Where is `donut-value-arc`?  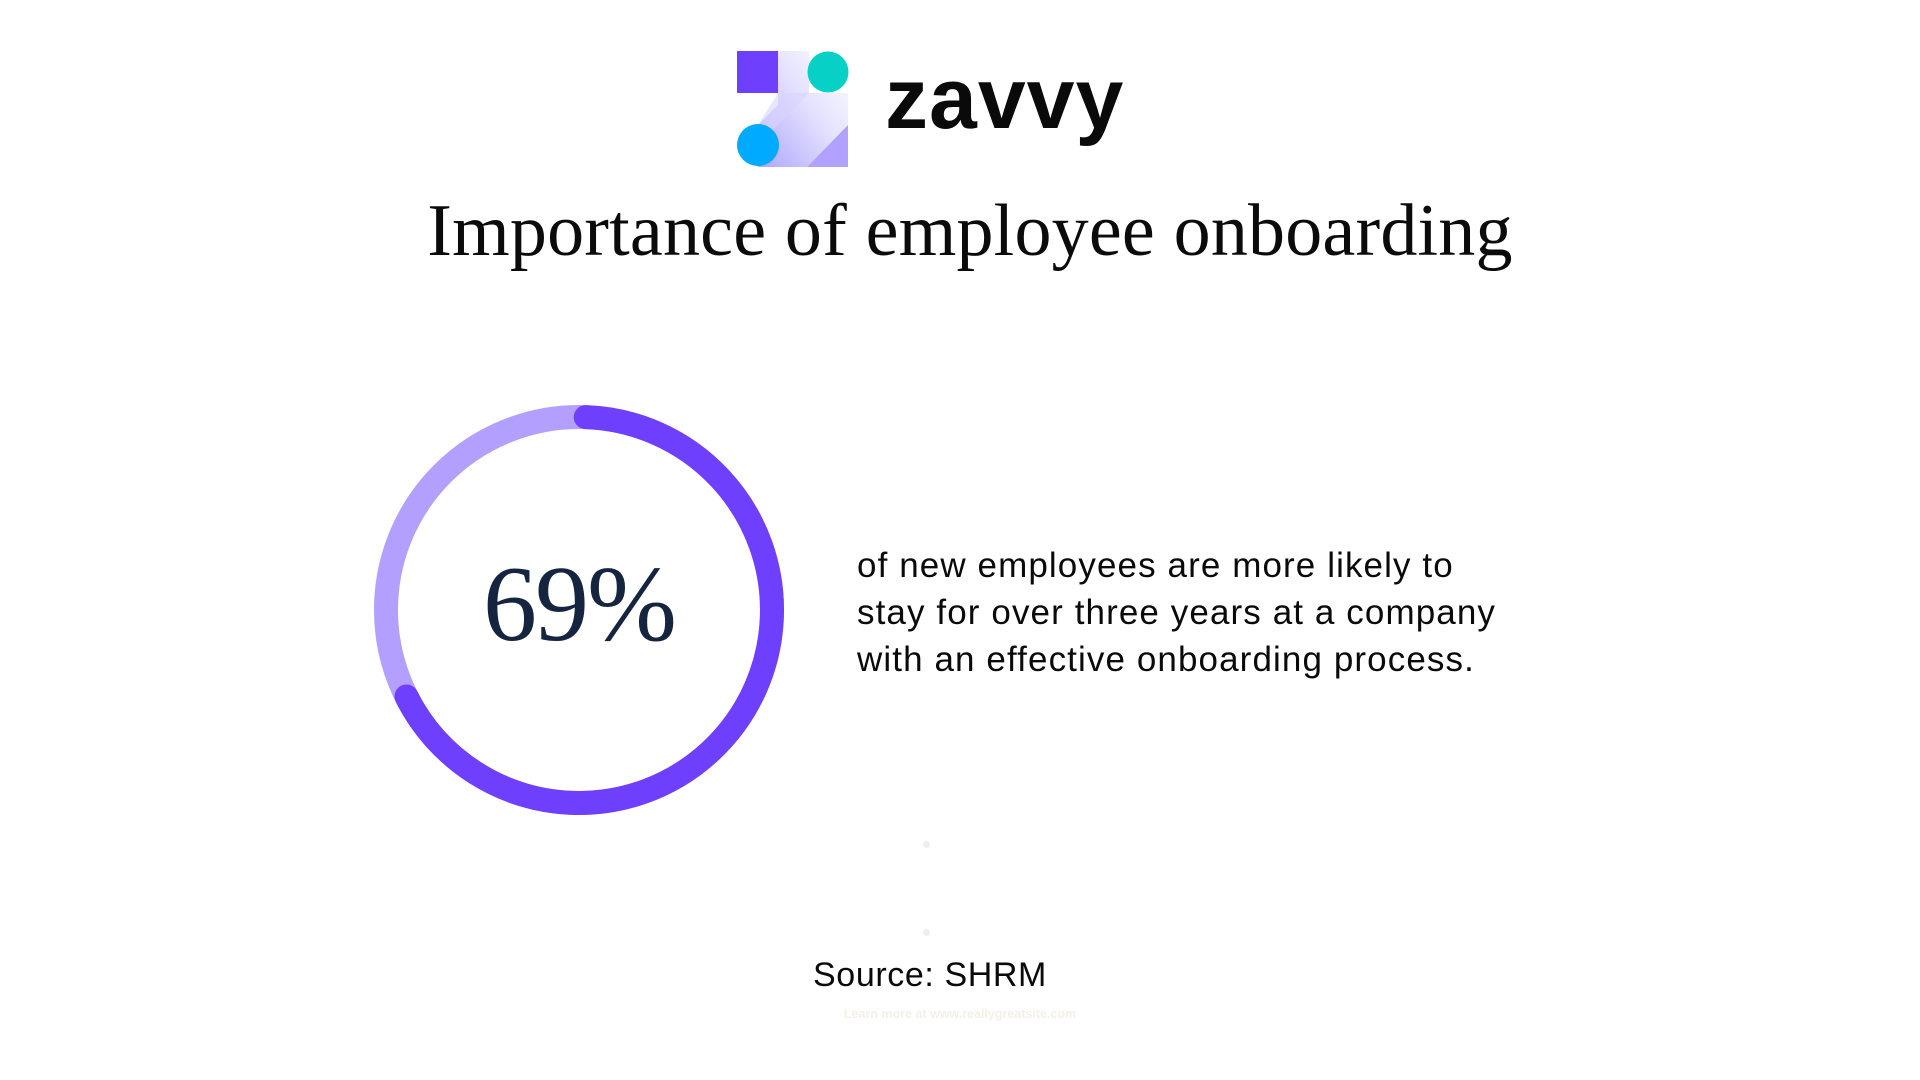 donut-value-arc is located at coordinates (579, 610).